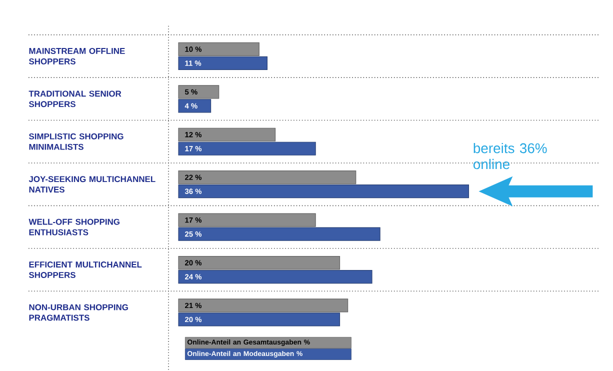 The height and width of the screenshot is (371, 613). I want to click on y-tick-label: JOY-SEEKING MULTICHANNEL NATIVES, so click(92, 184).